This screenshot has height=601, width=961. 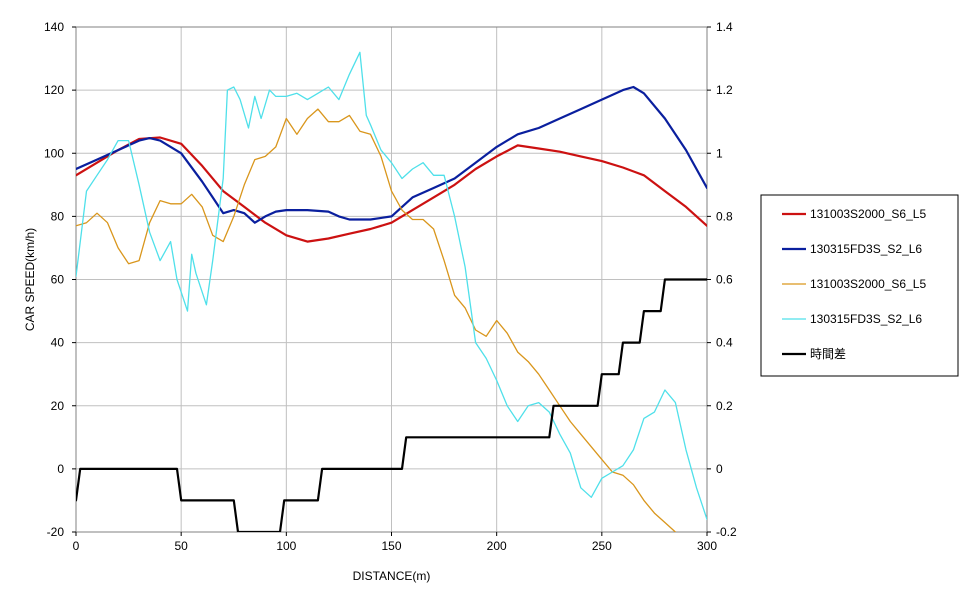 I want to click on x-tick-label: 200, so click(x=497, y=546).